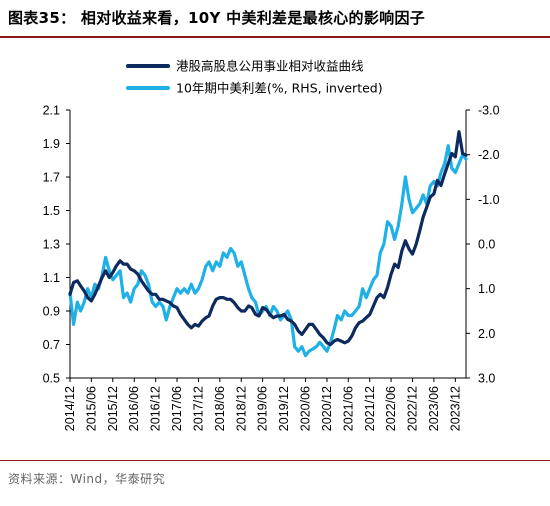  I want to click on x-tick-label: 2017/06, so click(177, 408).